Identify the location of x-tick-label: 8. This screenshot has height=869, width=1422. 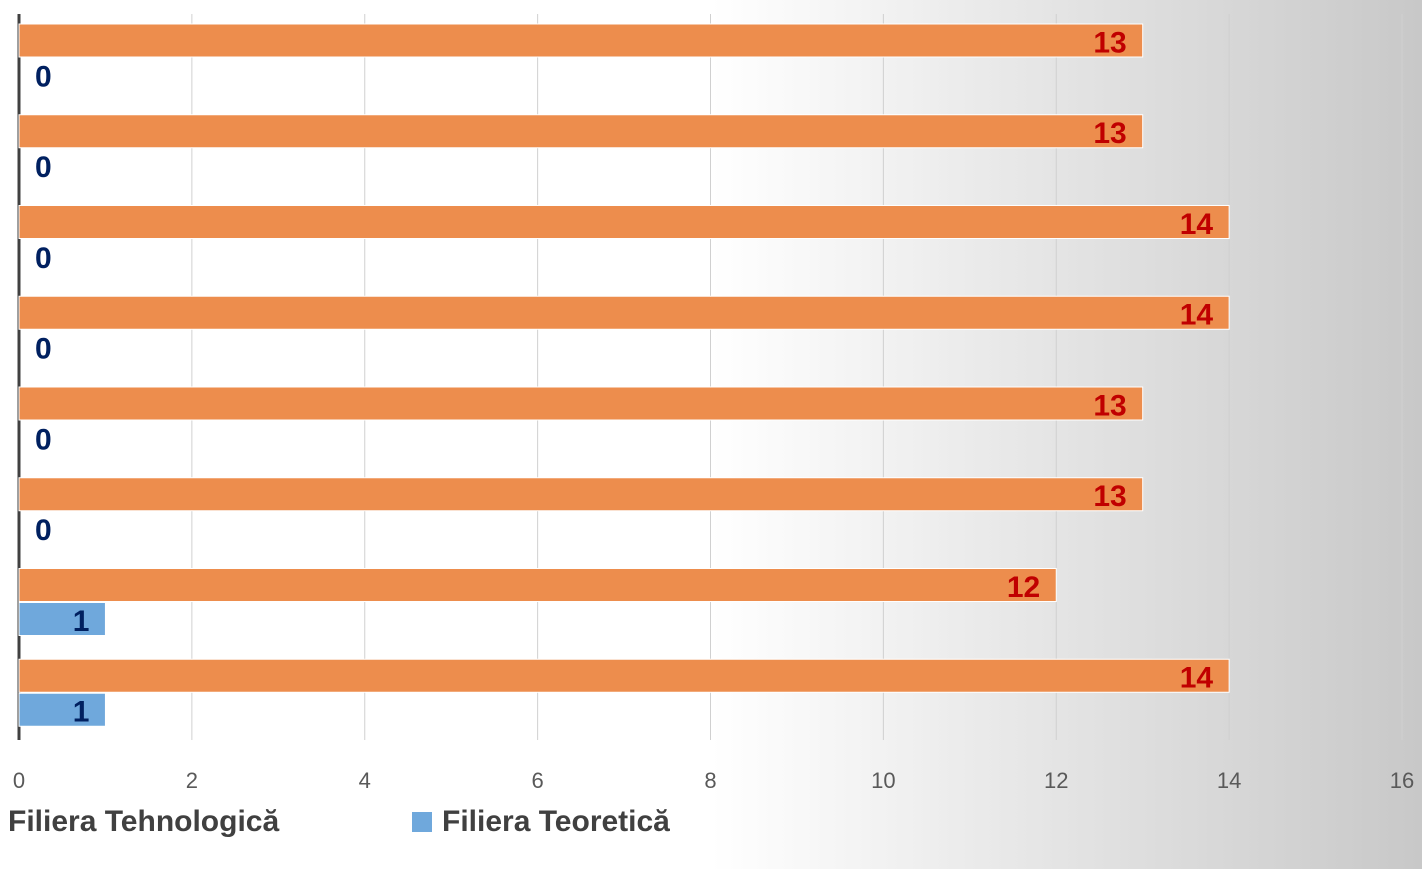
(710, 780).